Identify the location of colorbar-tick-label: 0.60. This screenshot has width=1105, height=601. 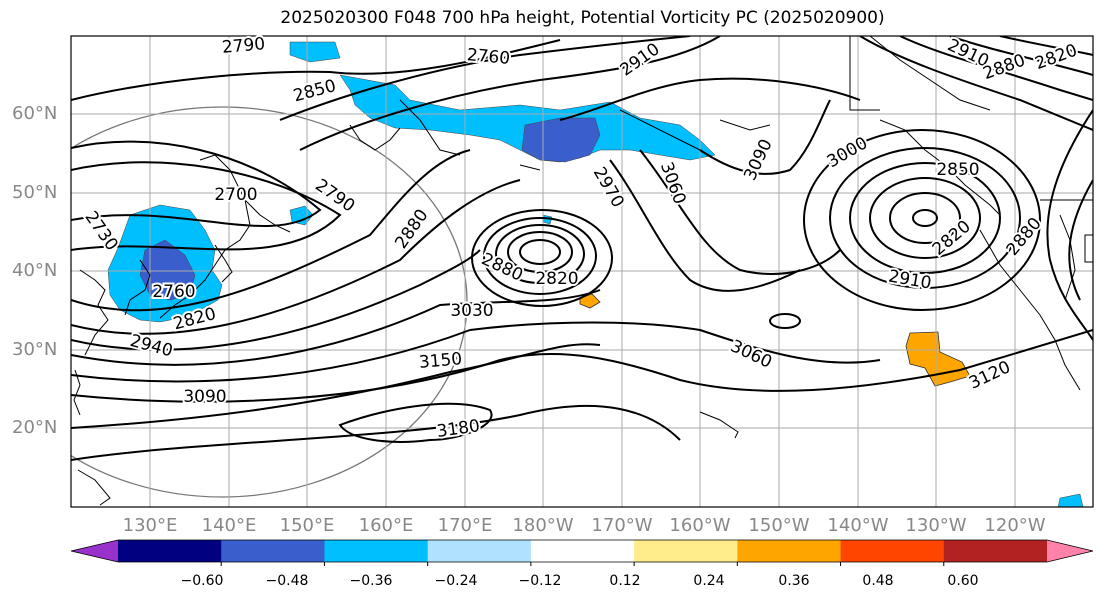
(963, 581).